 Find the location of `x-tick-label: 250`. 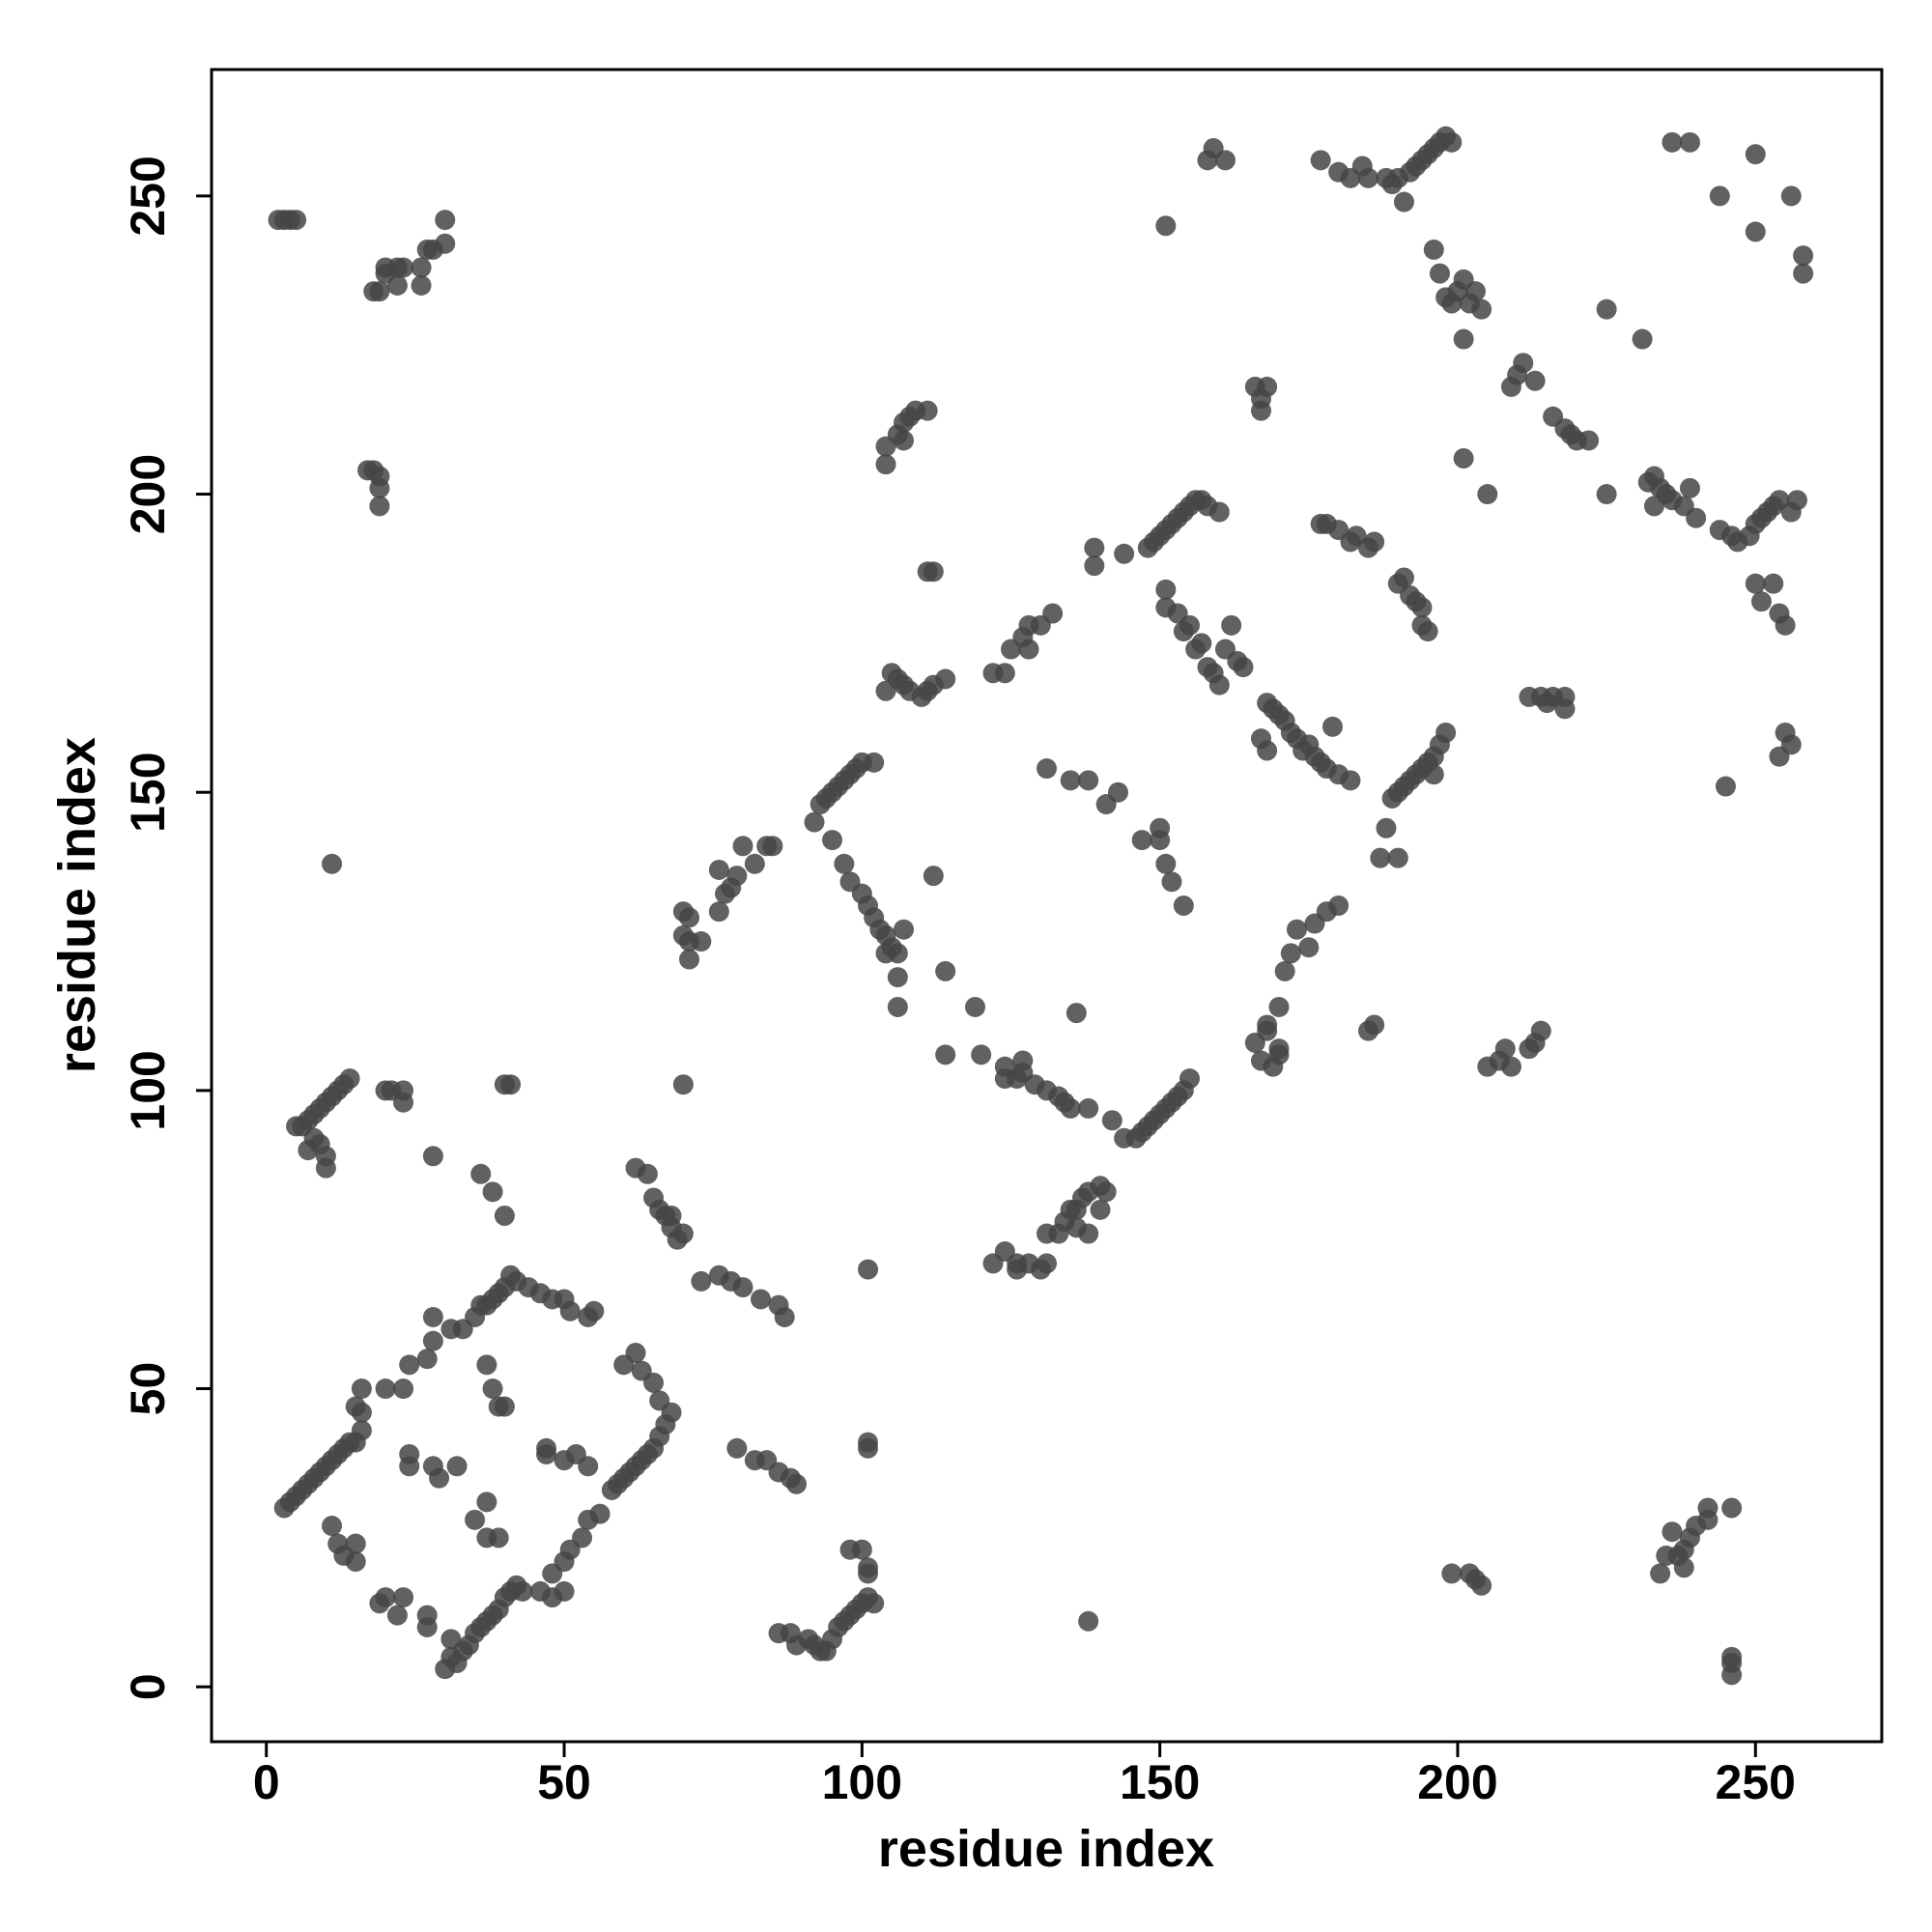

x-tick-label: 250 is located at coordinates (1756, 1782).